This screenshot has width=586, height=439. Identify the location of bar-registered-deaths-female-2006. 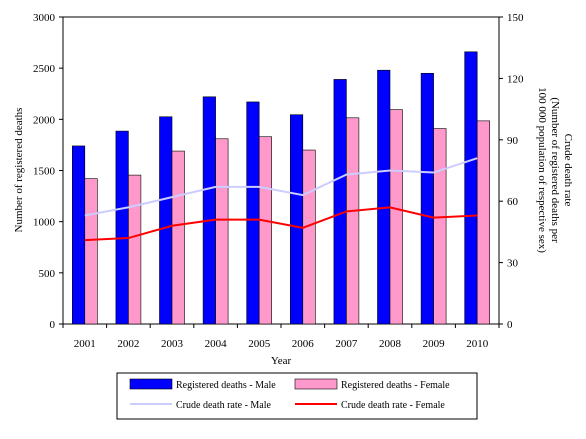
(309, 237).